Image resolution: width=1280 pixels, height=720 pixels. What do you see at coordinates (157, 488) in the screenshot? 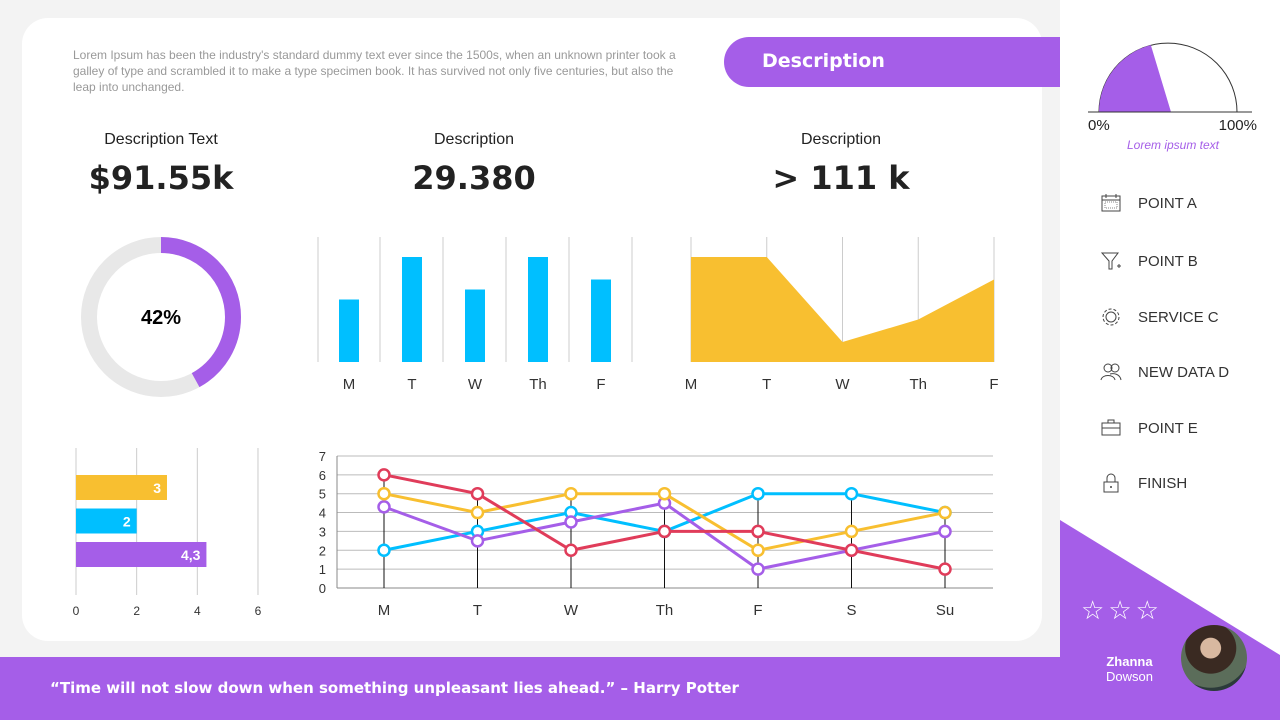
I see `bar-label: 3` at bounding box center [157, 488].